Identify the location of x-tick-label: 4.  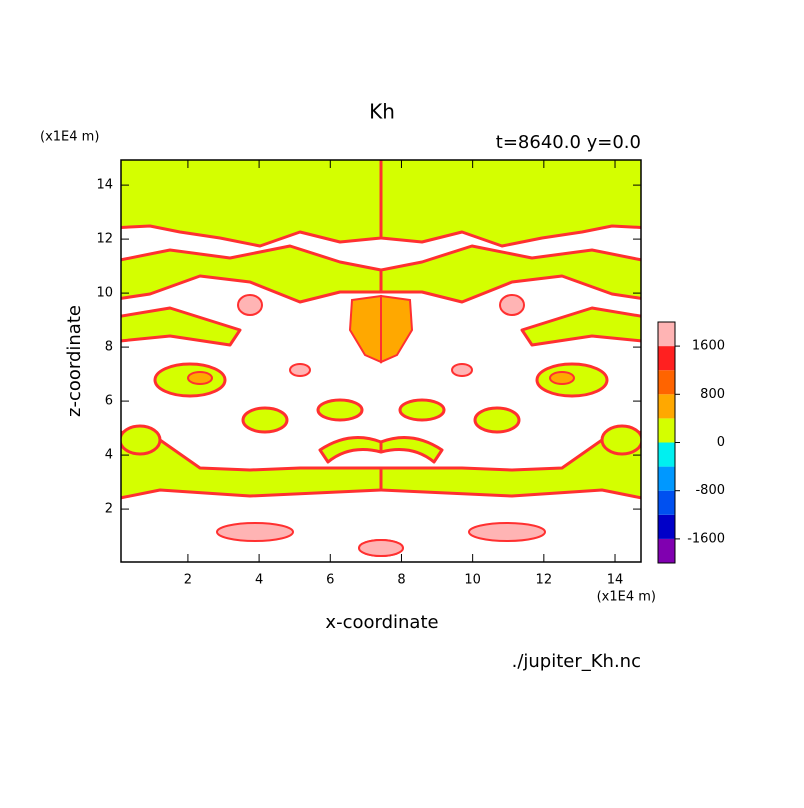
(259, 580).